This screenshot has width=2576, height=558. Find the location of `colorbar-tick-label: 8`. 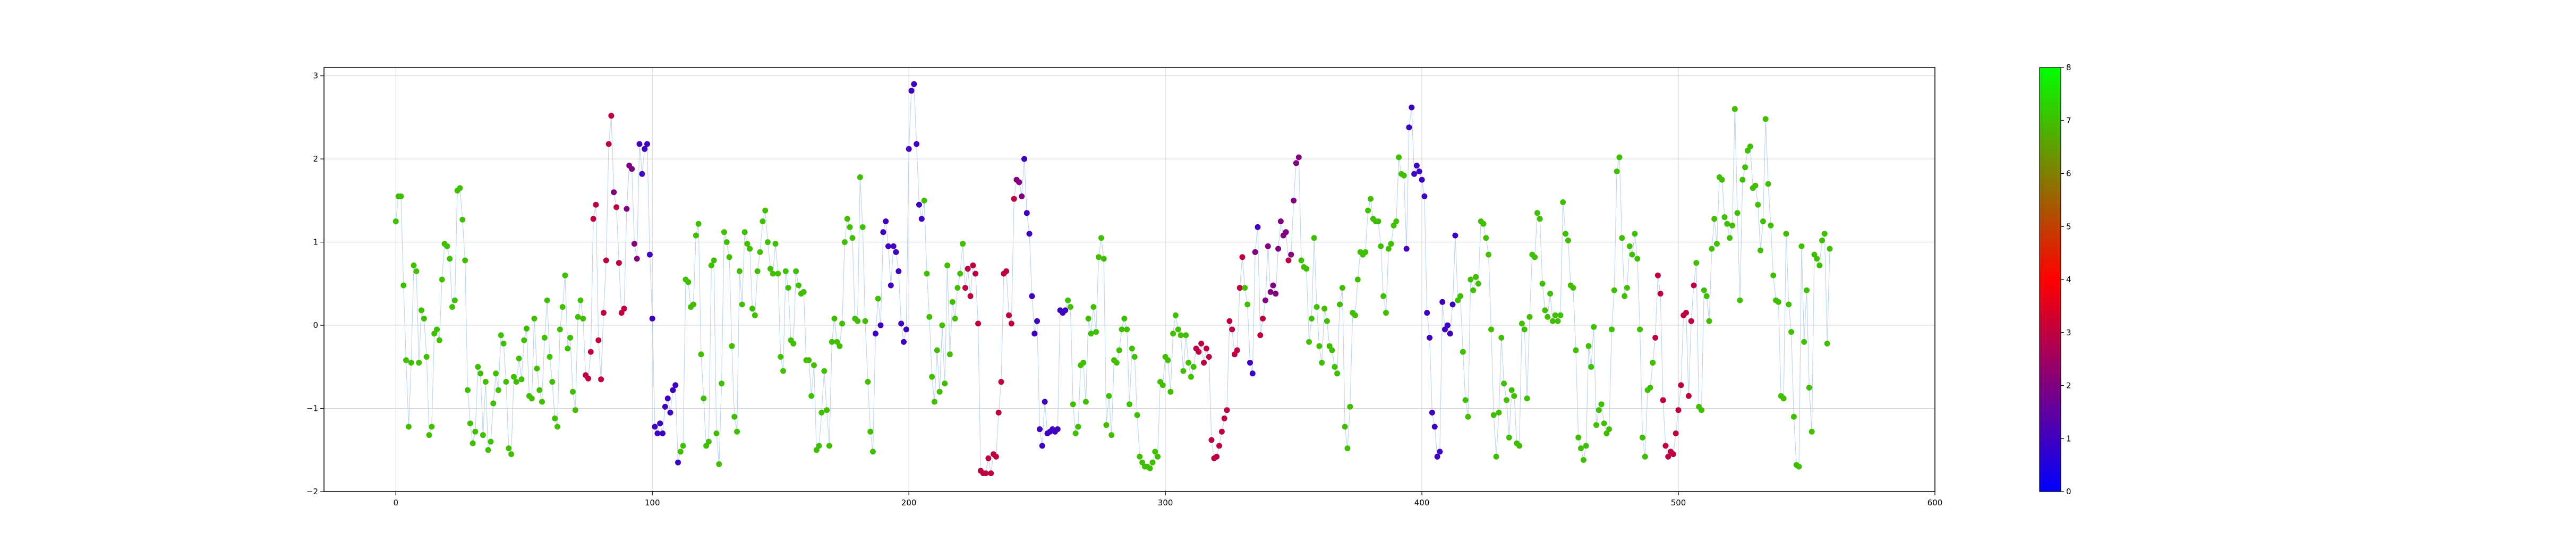

colorbar-tick-label: 8 is located at coordinates (2069, 68).